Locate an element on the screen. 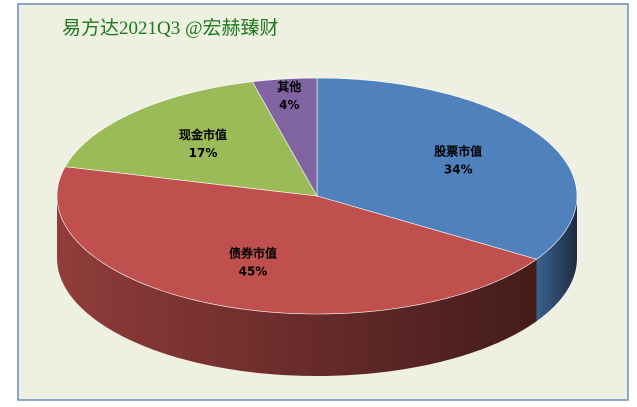  value-label: 17% is located at coordinates (203, 153).